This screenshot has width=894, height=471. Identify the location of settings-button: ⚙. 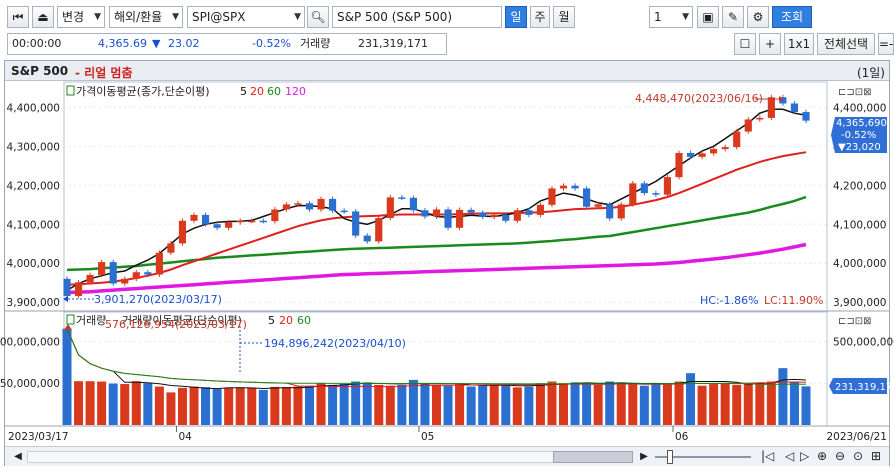
(758, 17).